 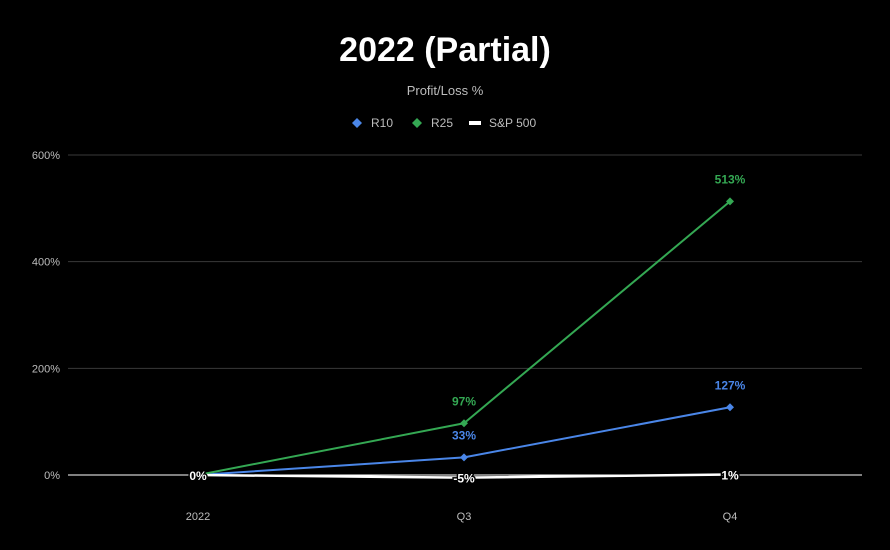 I want to click on y-tick-label: 0%, so click(x=52, y=476).